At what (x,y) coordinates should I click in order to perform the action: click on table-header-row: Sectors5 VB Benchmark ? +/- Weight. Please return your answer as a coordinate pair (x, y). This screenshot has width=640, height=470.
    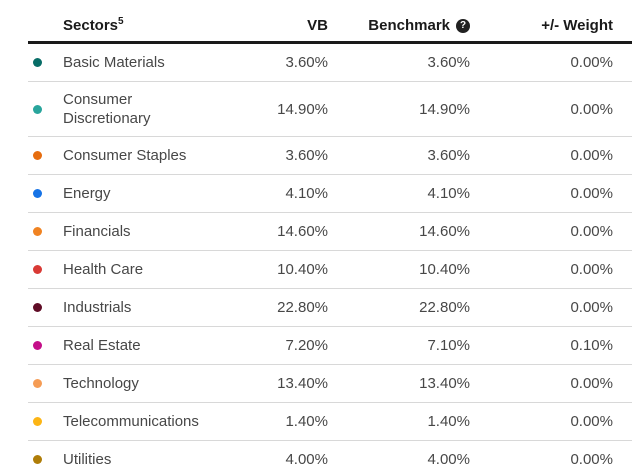
    Looking at the image, I should click on (330, 22).